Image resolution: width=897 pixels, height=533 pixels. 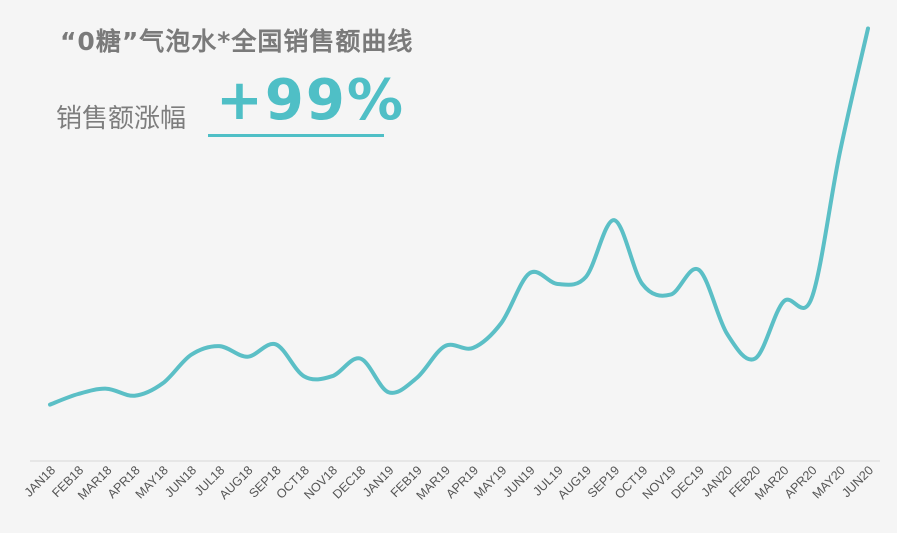 What do you see at coordinates (812, 298) in the screenshot?
I see `data-point-apr20` at bounding box center [812, 298].